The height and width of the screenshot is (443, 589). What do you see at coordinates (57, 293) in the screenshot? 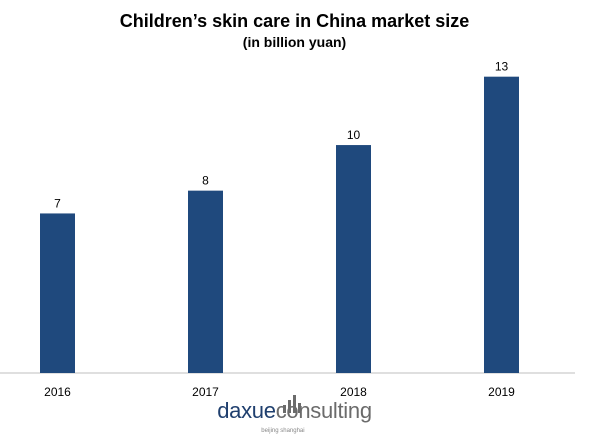
I see `bar-2016` at bounding box center [57, 293].